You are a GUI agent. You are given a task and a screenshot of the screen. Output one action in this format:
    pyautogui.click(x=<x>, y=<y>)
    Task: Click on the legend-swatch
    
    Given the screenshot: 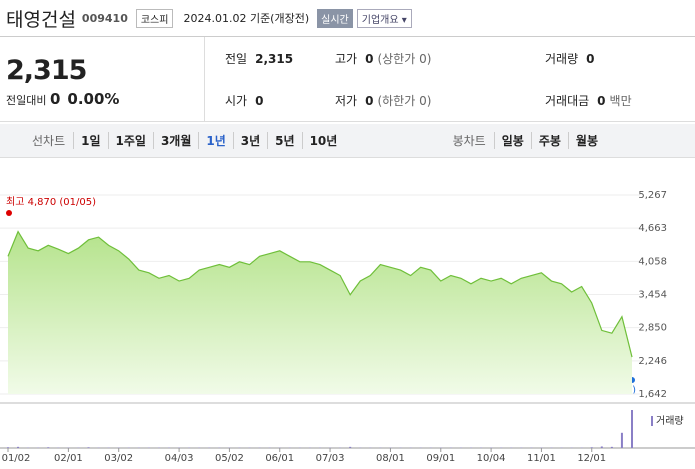 What is the action you would take?
    pyautogui.click(x=652, y=421)
    